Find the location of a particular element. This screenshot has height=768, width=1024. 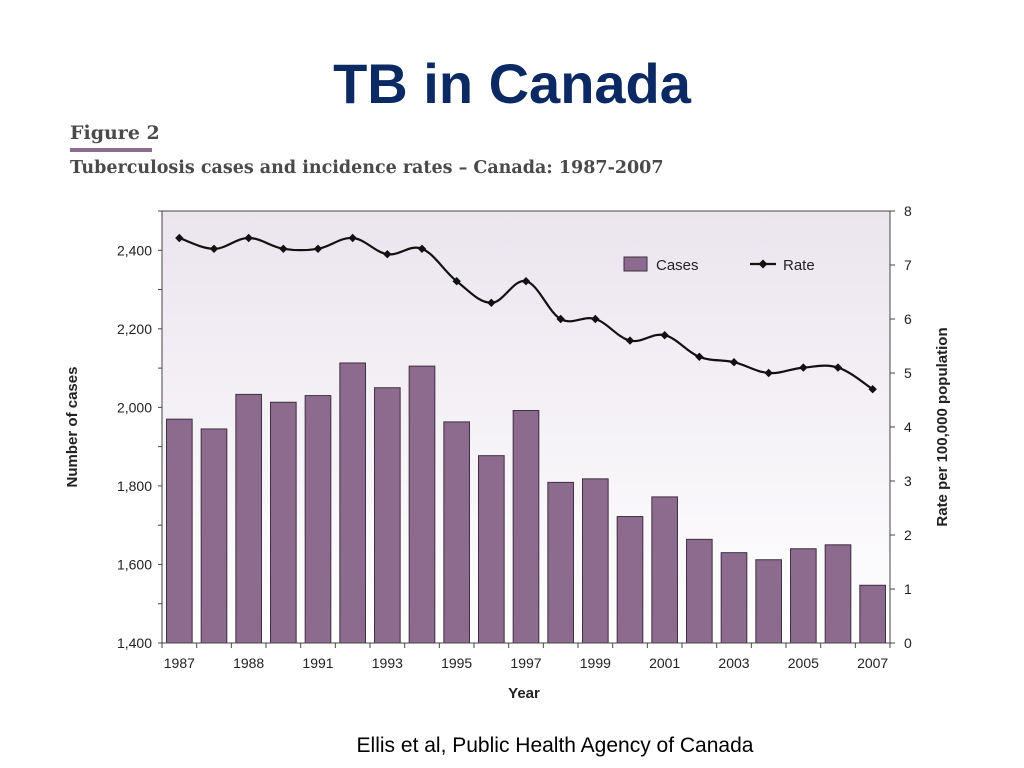

bar-1988 is located at coordinates (214, 536).